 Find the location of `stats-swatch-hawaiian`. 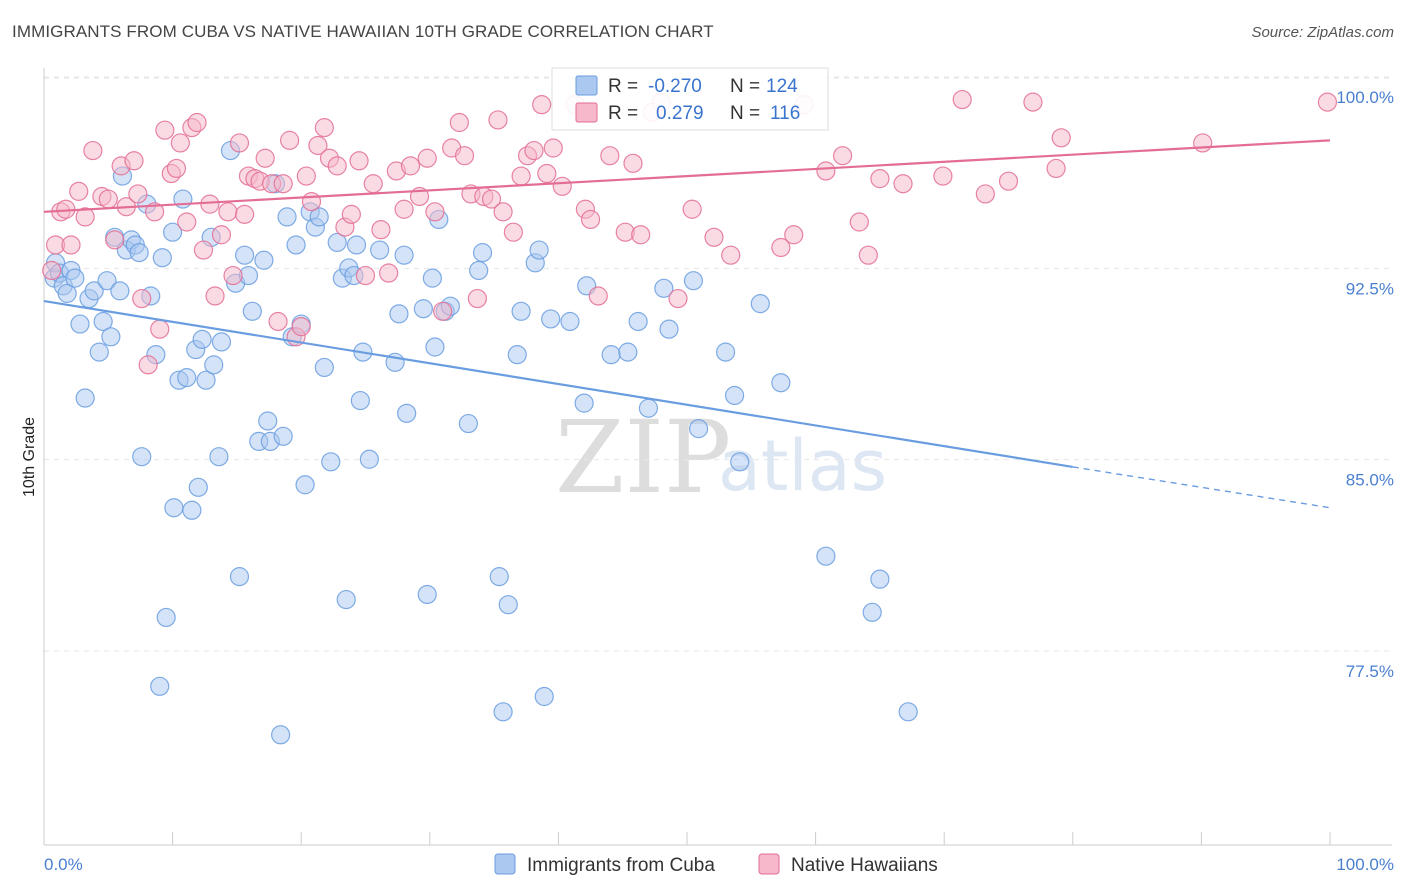

stats-swatch-hawaiian is located at coordinates (586, 112).